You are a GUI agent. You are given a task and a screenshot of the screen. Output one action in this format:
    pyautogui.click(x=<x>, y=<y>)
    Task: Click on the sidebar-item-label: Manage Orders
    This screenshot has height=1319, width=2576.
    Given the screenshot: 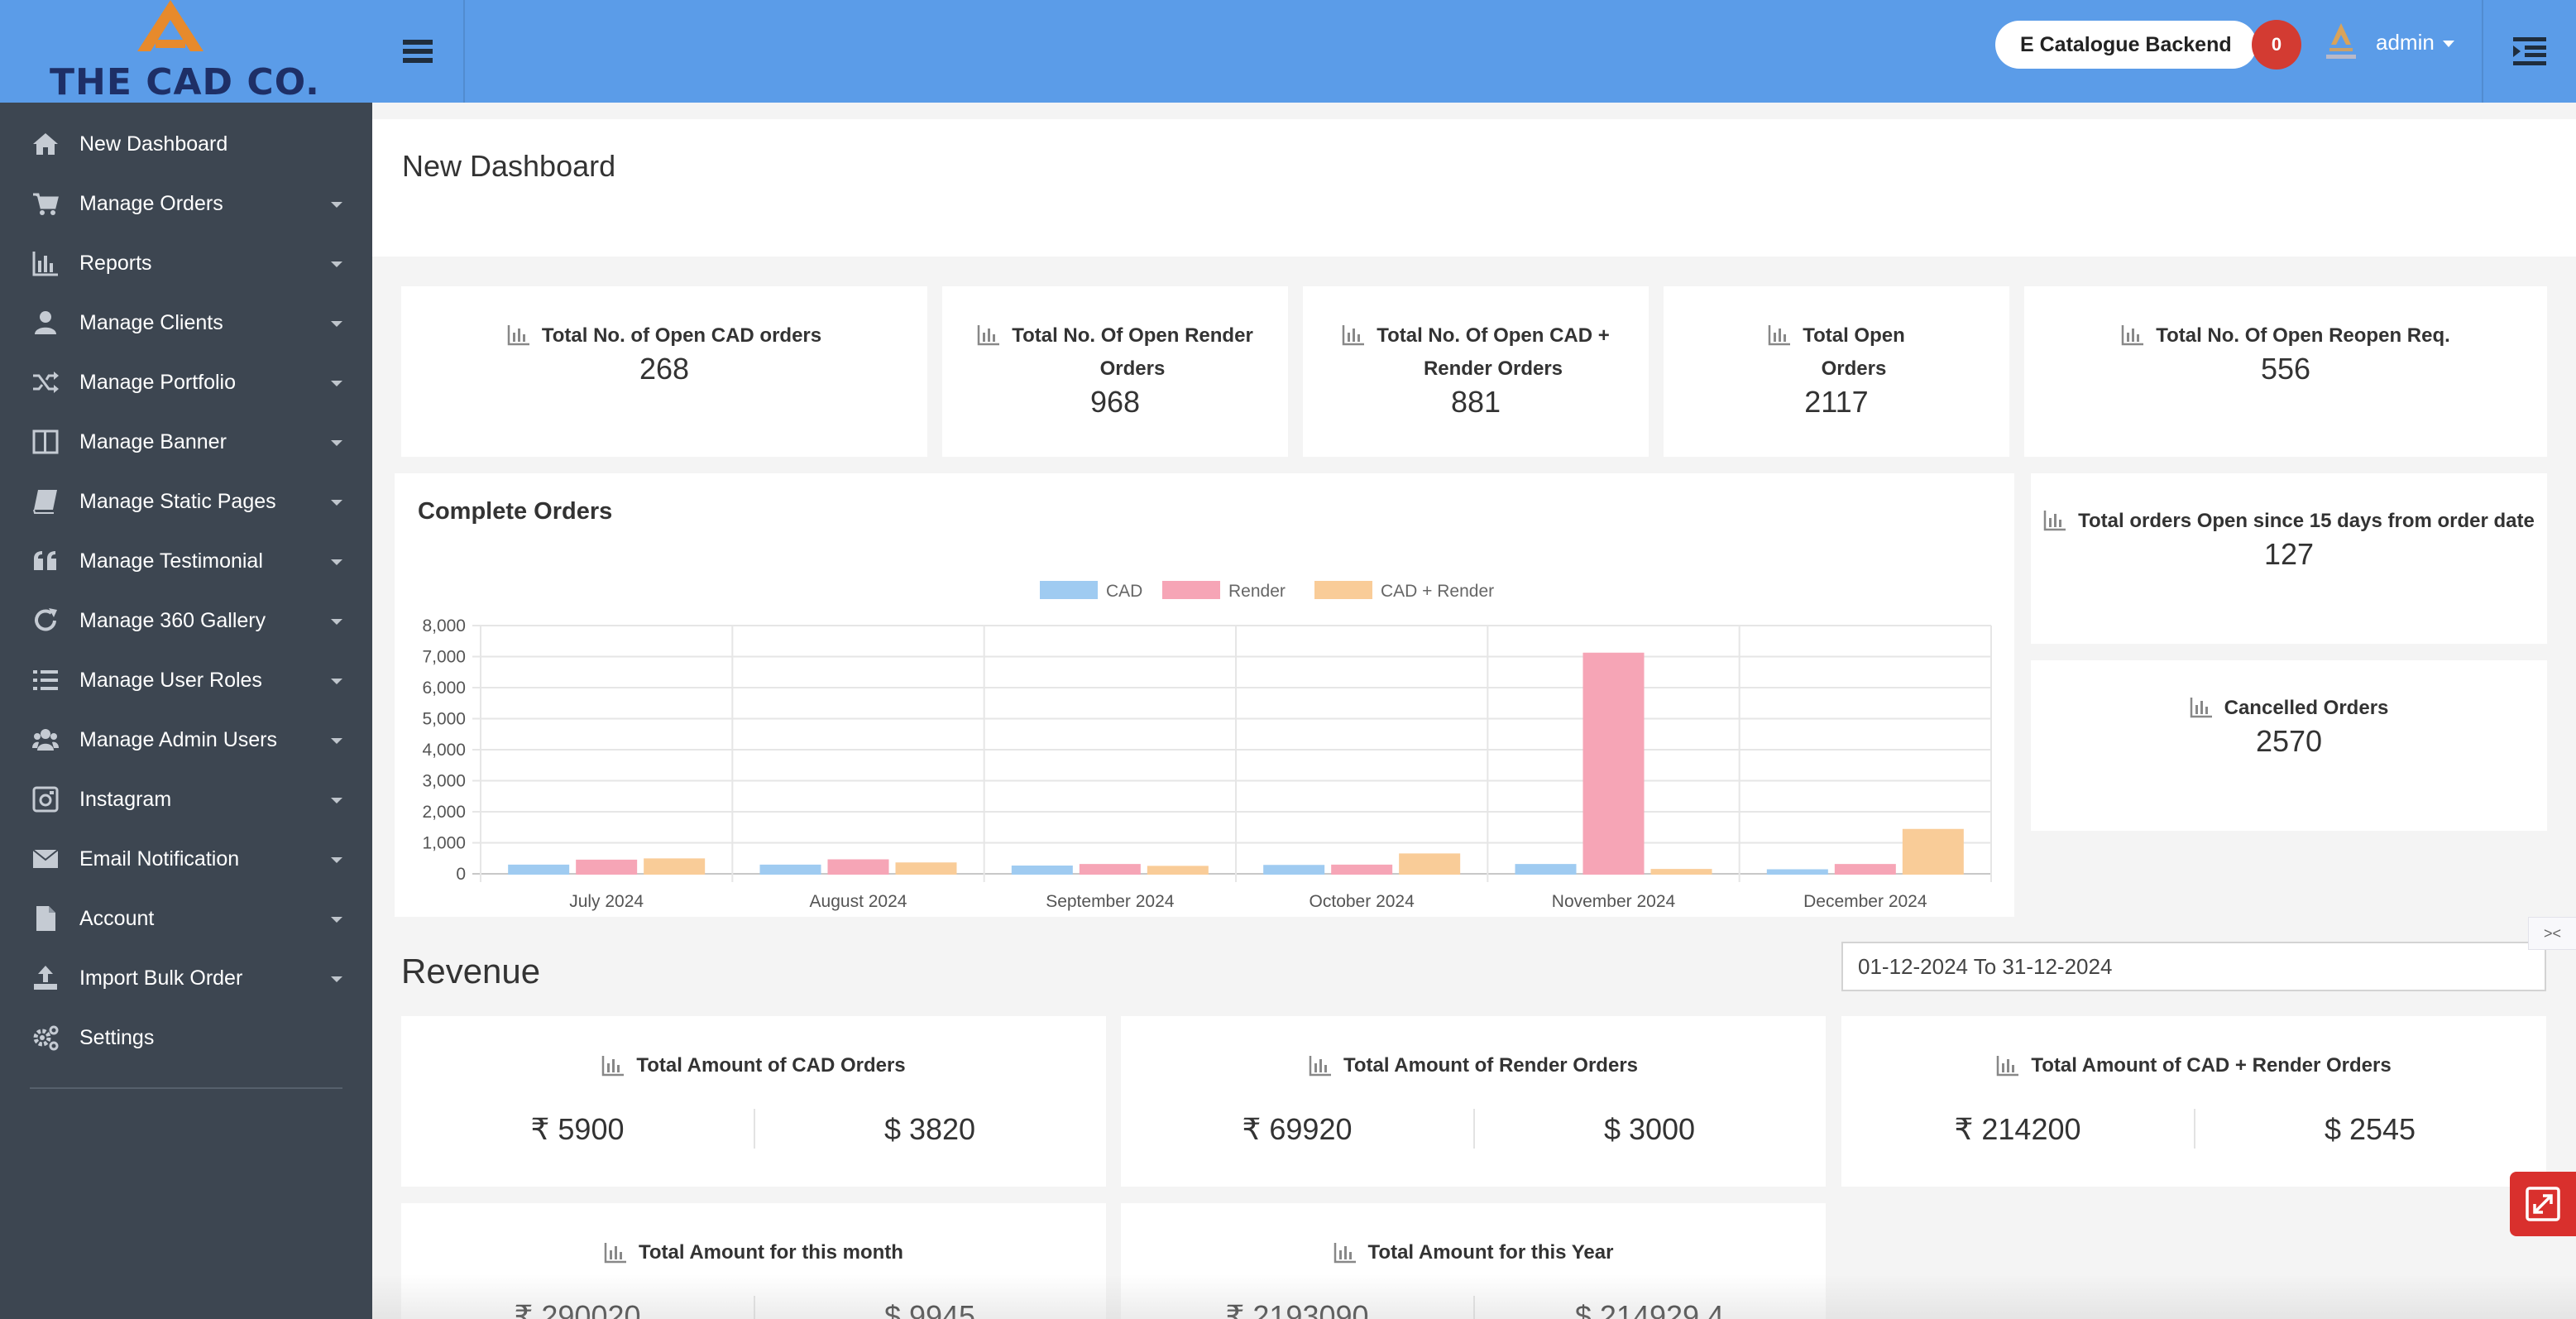 What is the action you would take?
    pyautogui.click(x=151, y=203)
    